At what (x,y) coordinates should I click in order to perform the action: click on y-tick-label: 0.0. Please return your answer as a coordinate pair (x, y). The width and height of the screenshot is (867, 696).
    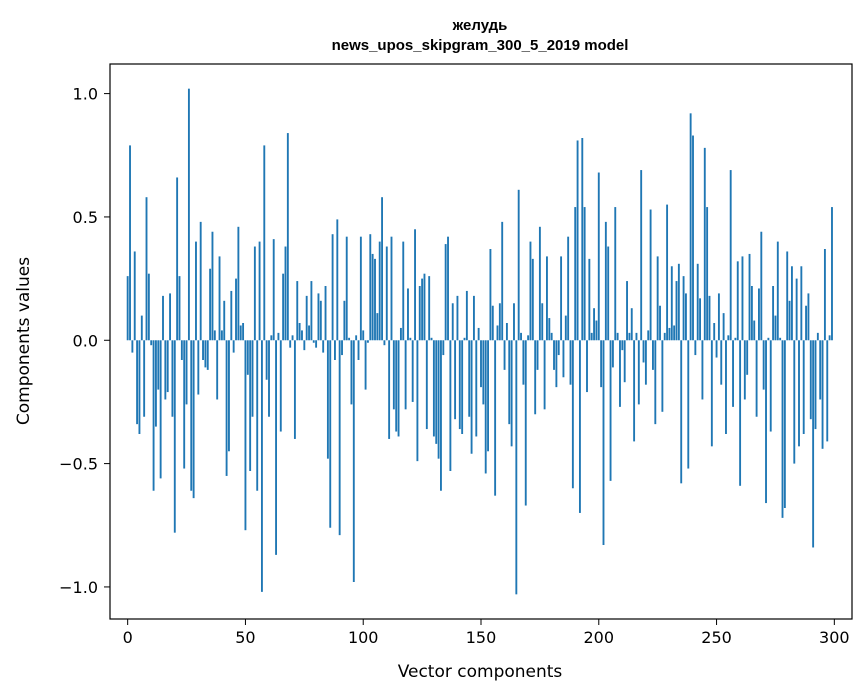
    Looking at the image, I should click on (85, 340).